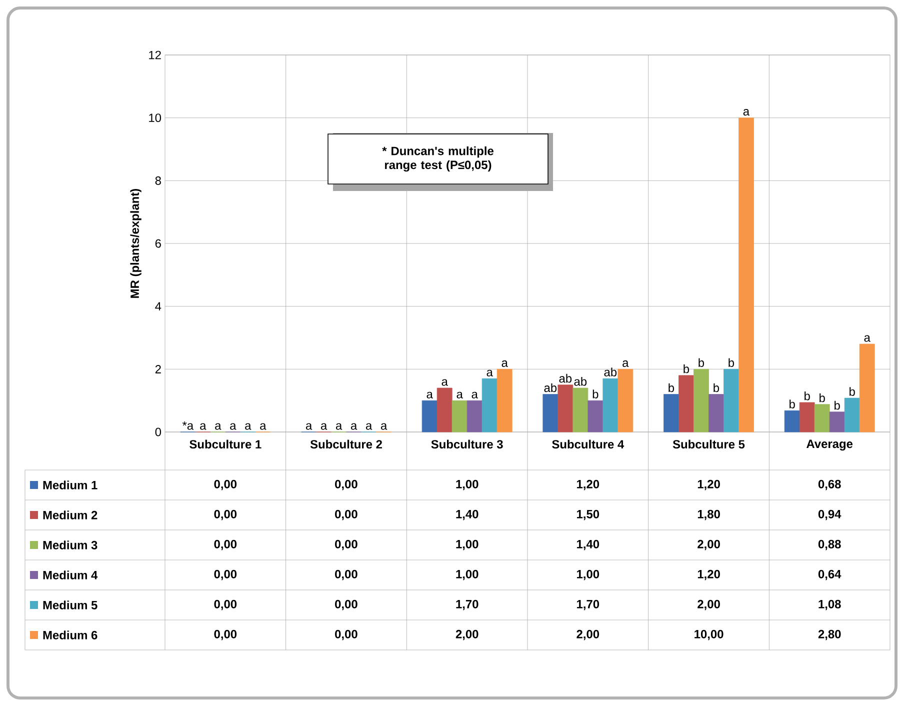 The width and height of the screenshot is (904, 706). What do you see at coordinates (829, 445) in the screenshot?
I see `x-tick-label: Average` at bounding box center [829, 445].